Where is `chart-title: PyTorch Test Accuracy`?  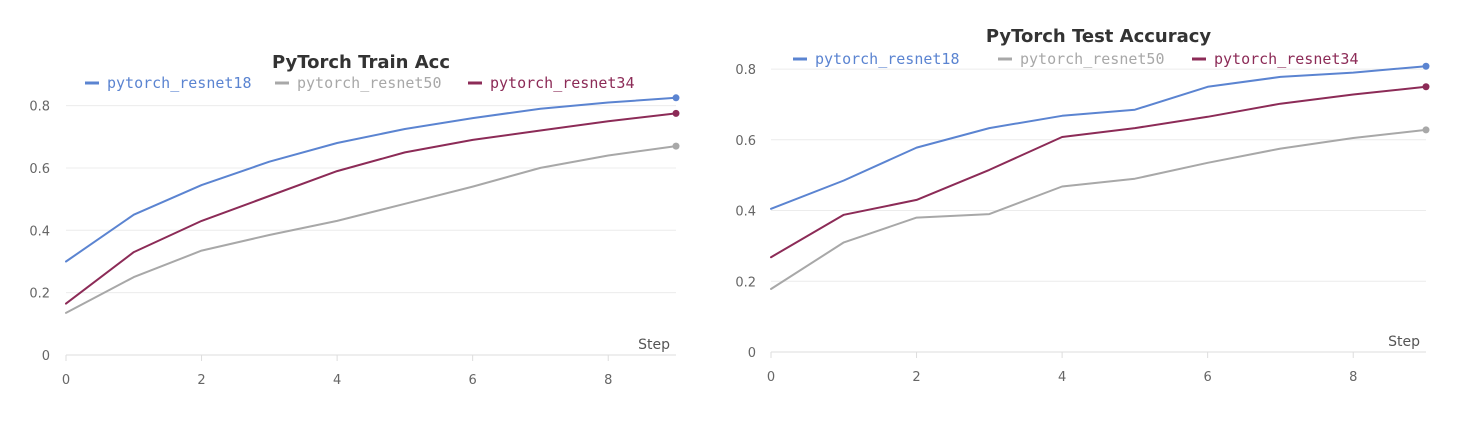
chart-title: PyTorch Test Accuracy is located at coordinates (1099, 36).